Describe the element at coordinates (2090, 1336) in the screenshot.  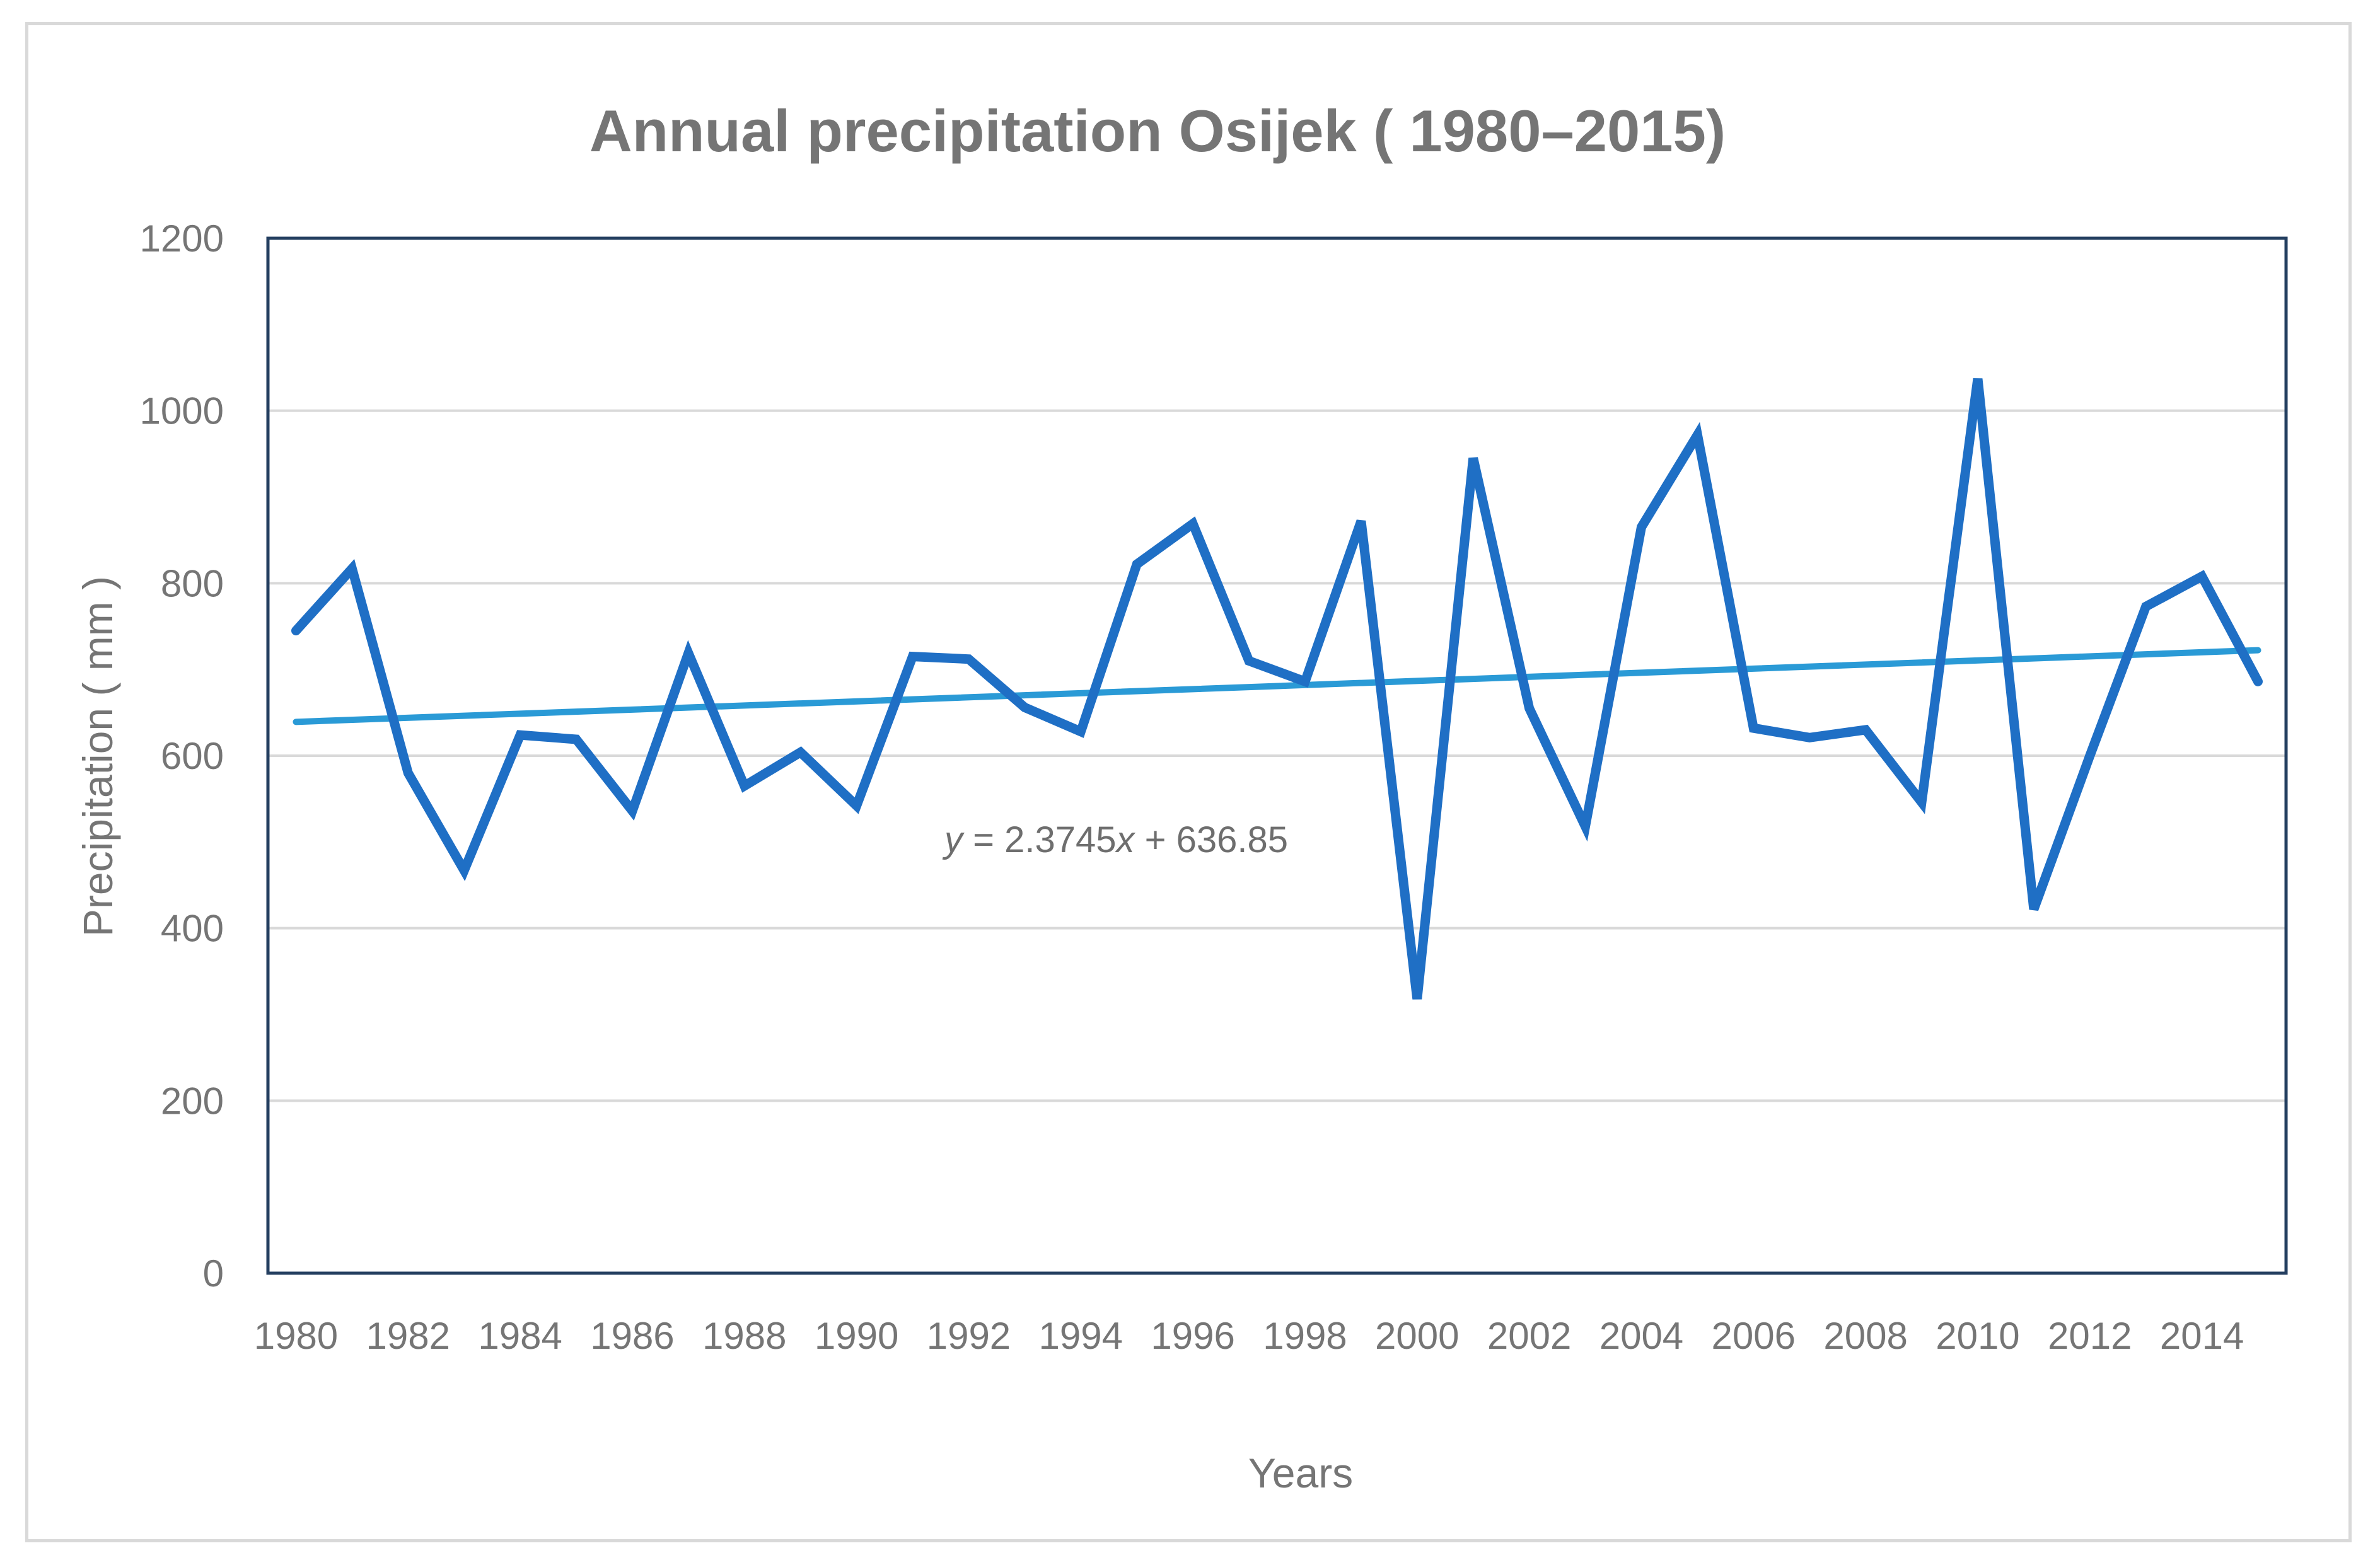
I see `x-tick-label: 2012` at that location.